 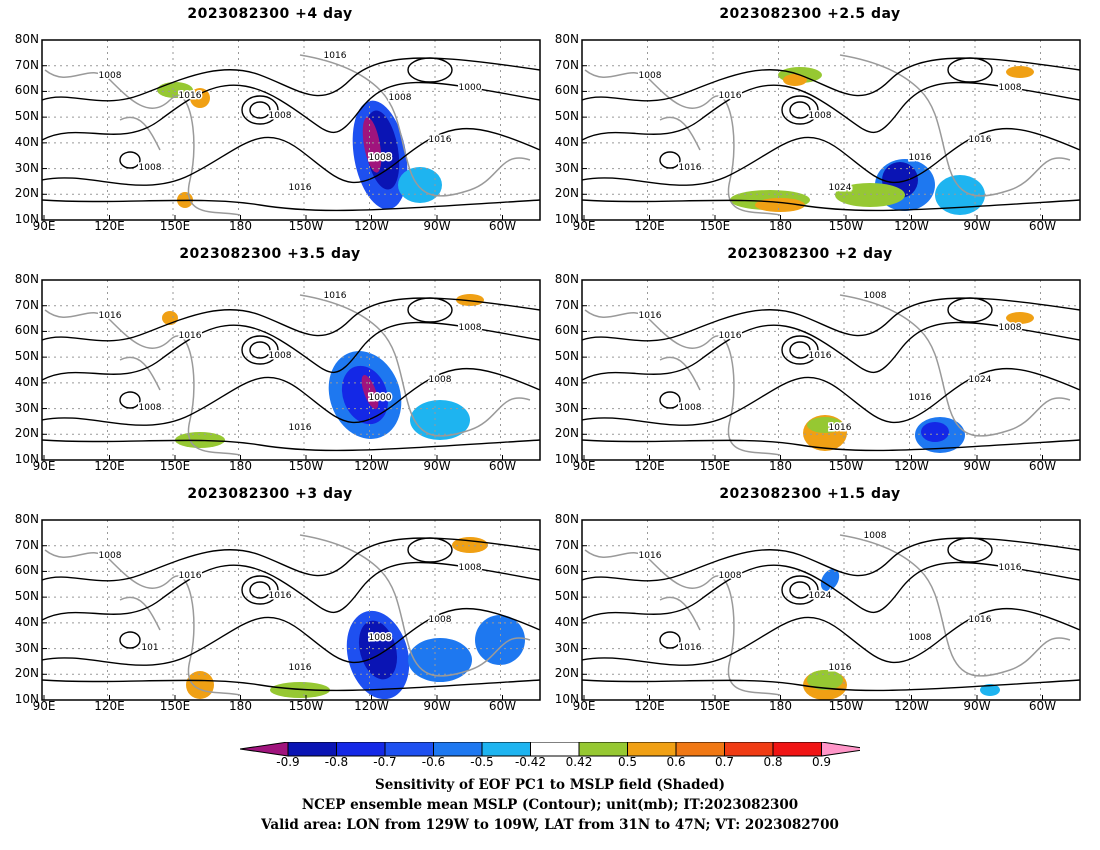 What do you see at coordinates (470, 88) in the screenshot?
I see `contour-label: 1000` at bounding box center [470, 88].